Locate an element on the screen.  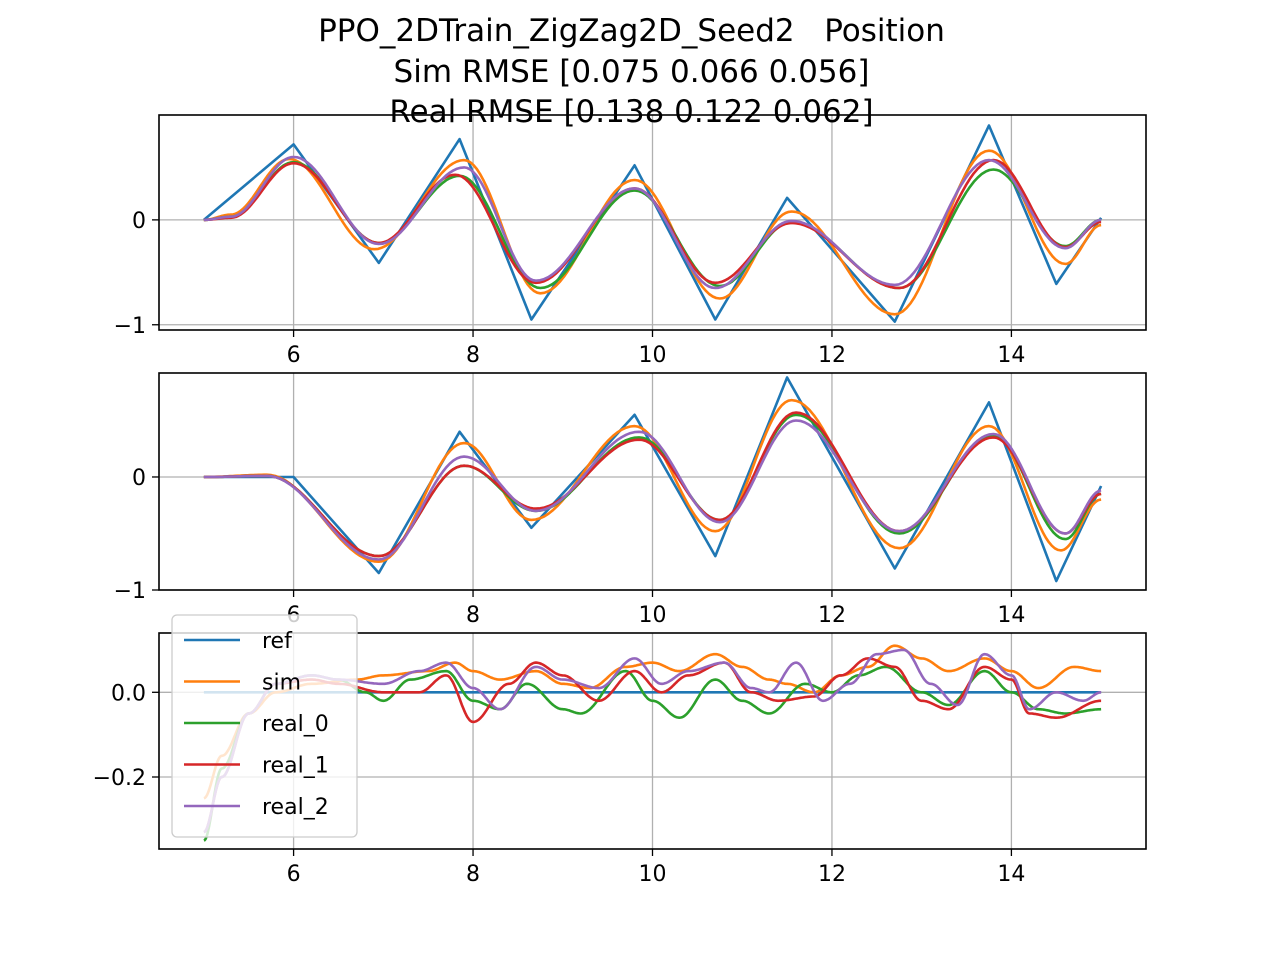
y-tick-label: −0.2 is located at coordinates (119, 778).